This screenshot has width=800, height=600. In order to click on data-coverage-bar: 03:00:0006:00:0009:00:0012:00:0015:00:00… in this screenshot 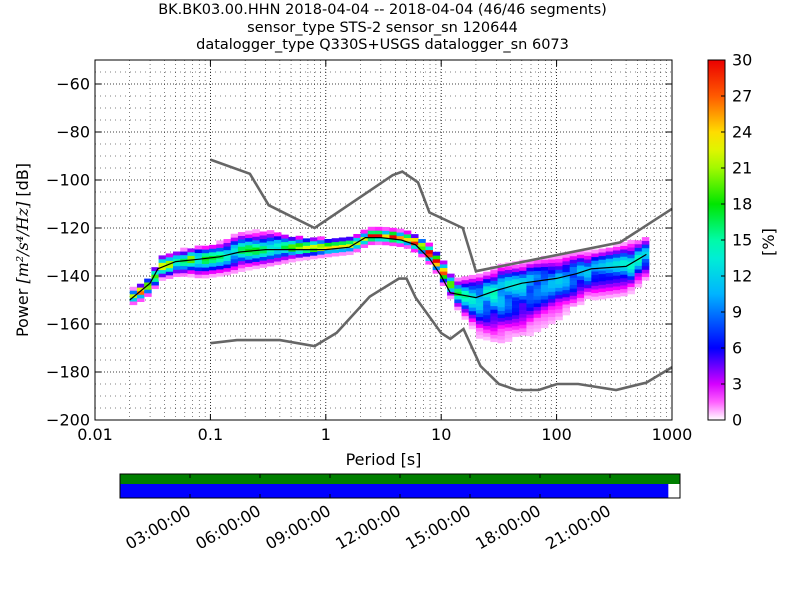, I will do `click(400, 513)`.